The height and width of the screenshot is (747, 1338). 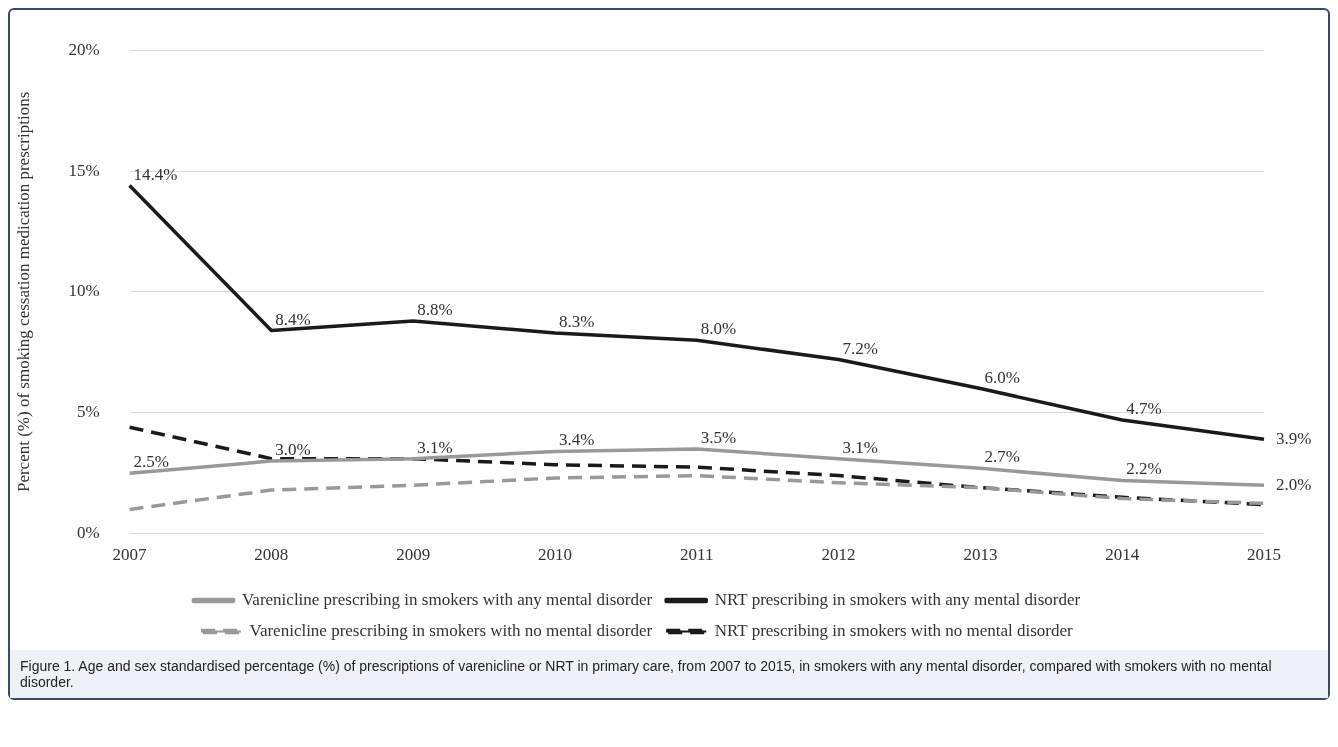 I want to click on legend-label: Varenicline prescribing in smokers with no mental disorder, so click(x=451, y=630).